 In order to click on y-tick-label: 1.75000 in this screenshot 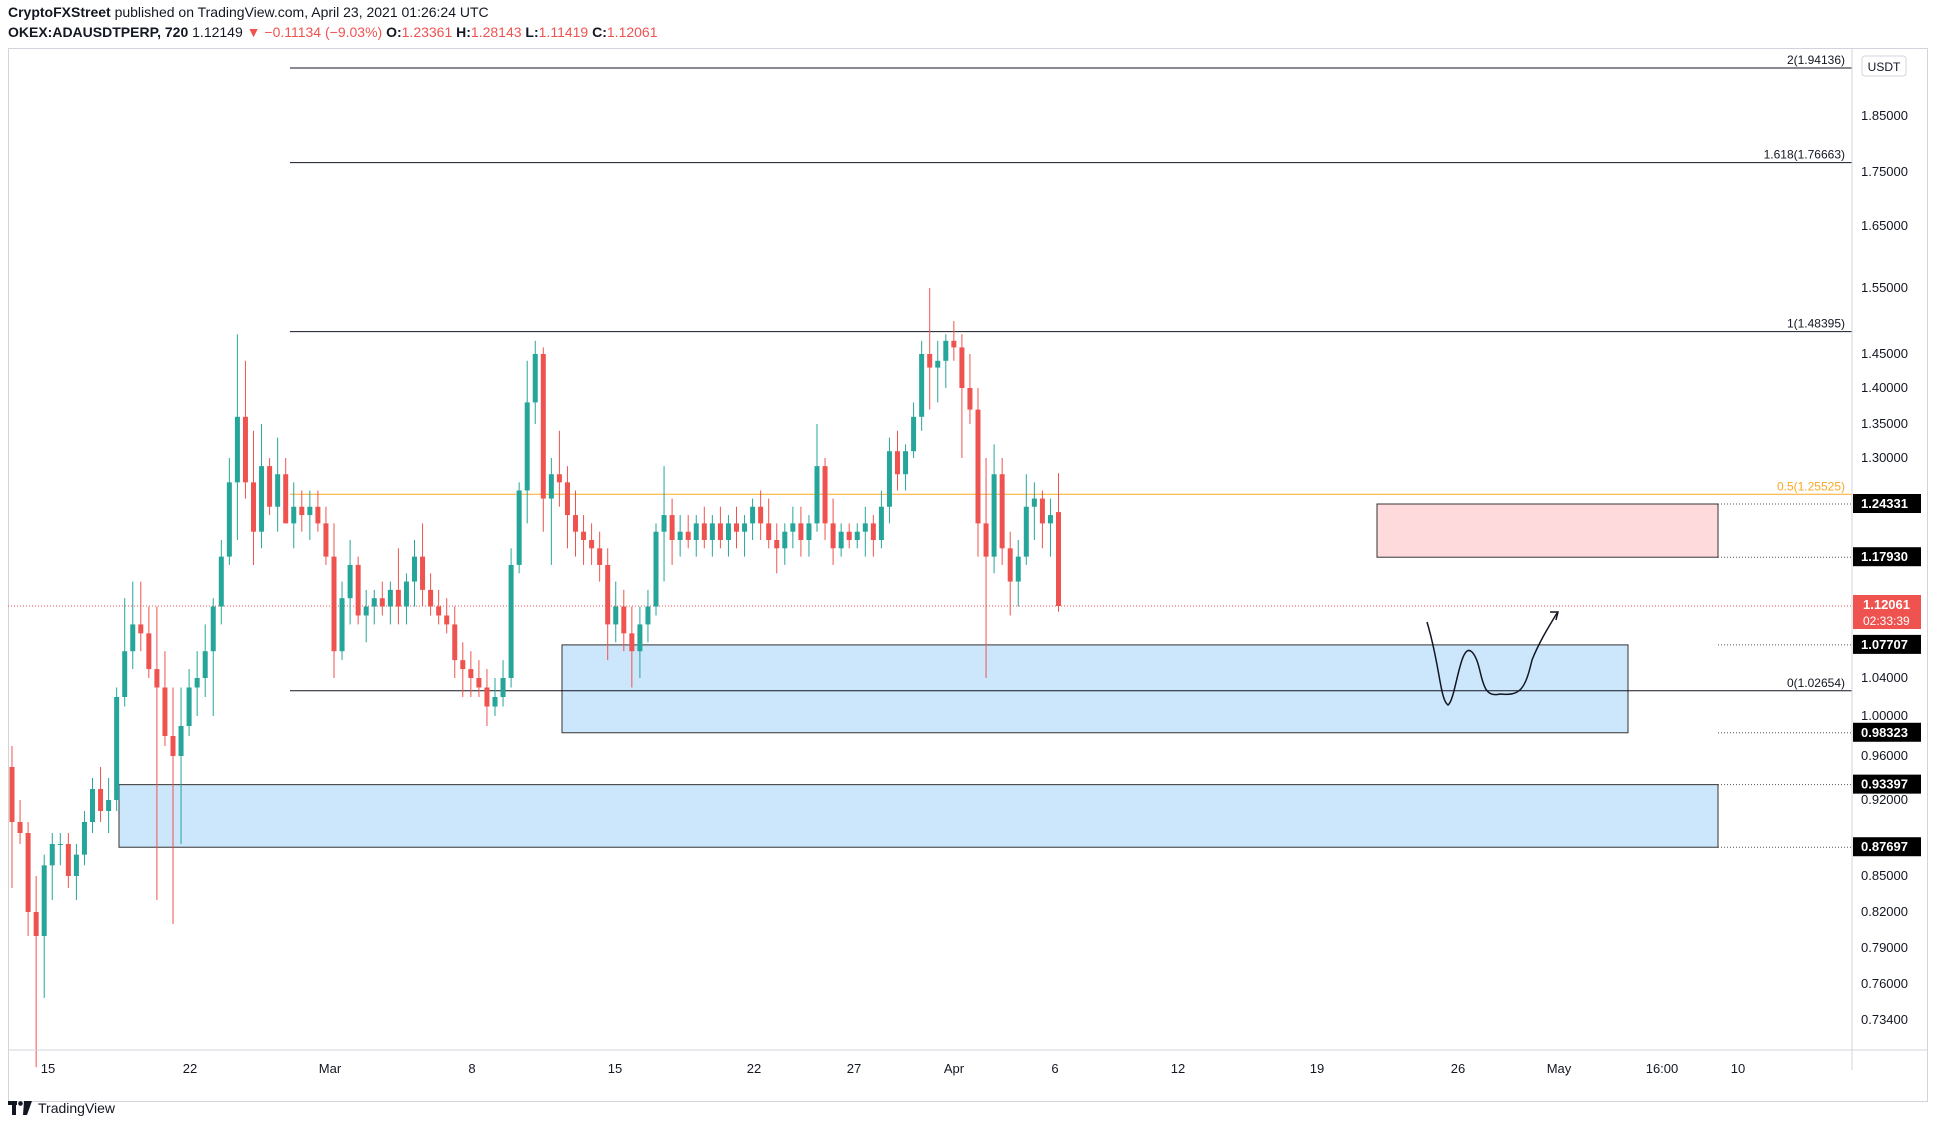, I will do `click(1884, 171)`.